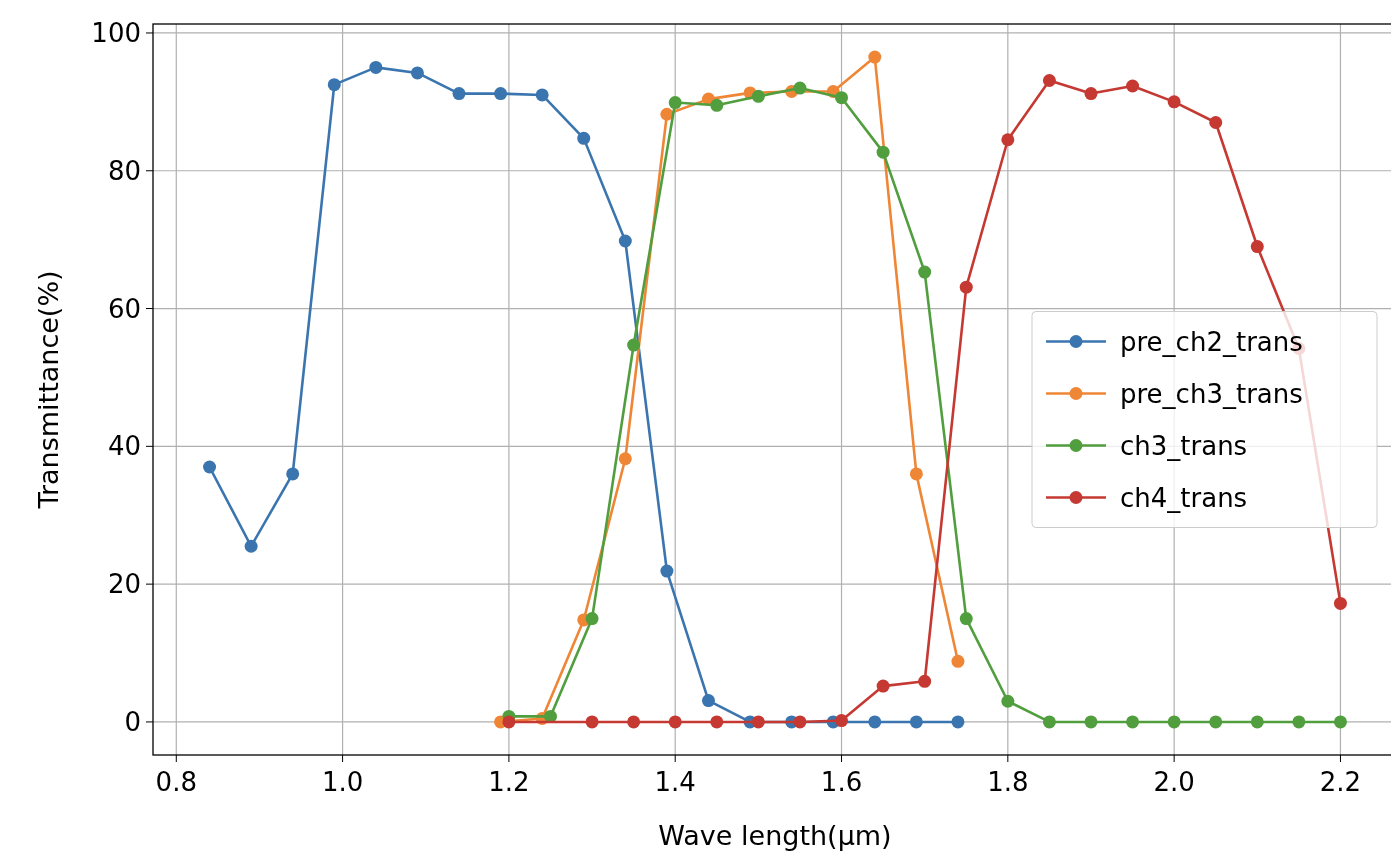  What do you see at coordinates (1340, 782) in the screenshot?
I see `x-tick-label: 2.2` at bounding box center [1340, 782].